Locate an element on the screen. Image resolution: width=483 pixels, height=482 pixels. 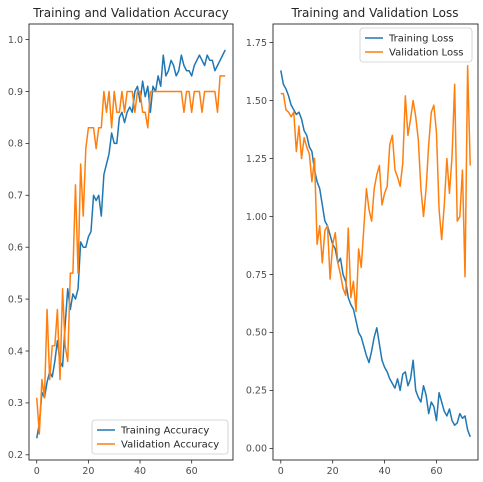
accuracy-legend: Training Accuracy Validation Accuracy is located at coordinates (160, 437).